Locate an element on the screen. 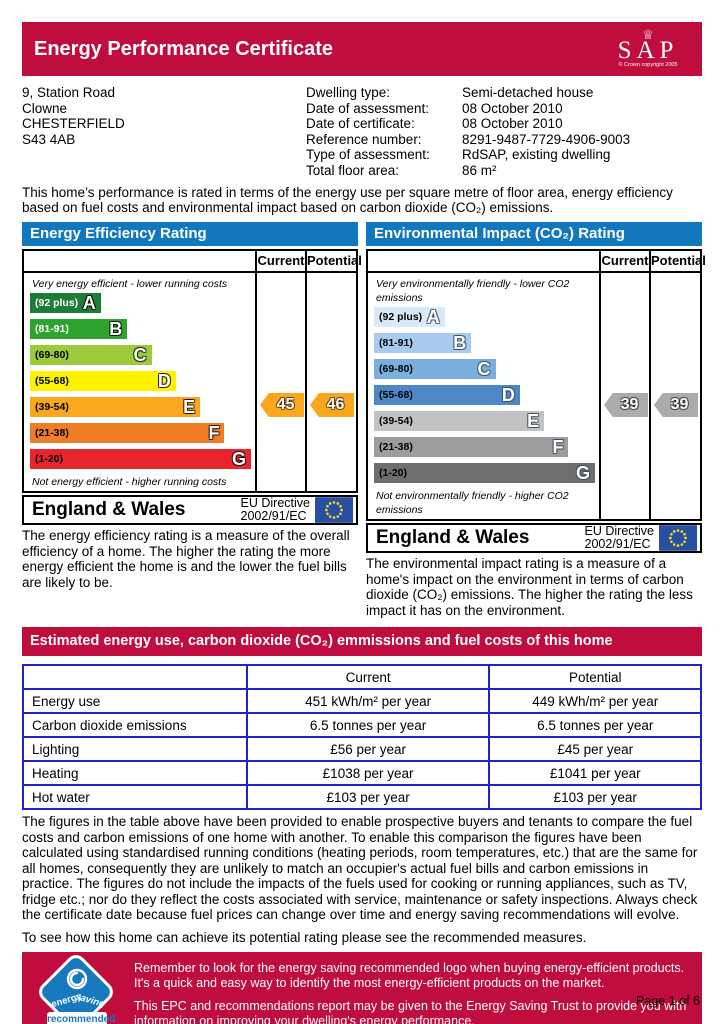 This screenshot has height=1024, width=724. detail-value: 8291-9487-7729-4906-9003 is located at coordinates (546, 139).